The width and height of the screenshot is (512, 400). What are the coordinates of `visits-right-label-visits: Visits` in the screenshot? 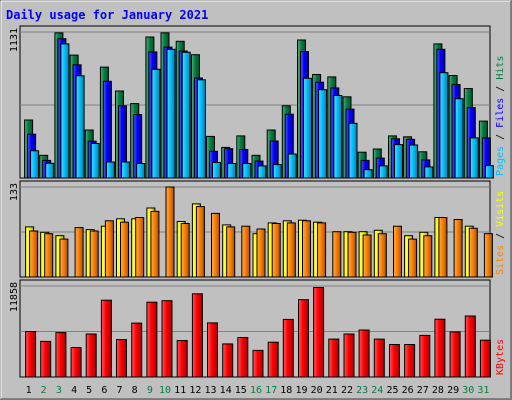 It's located at (500, 209).